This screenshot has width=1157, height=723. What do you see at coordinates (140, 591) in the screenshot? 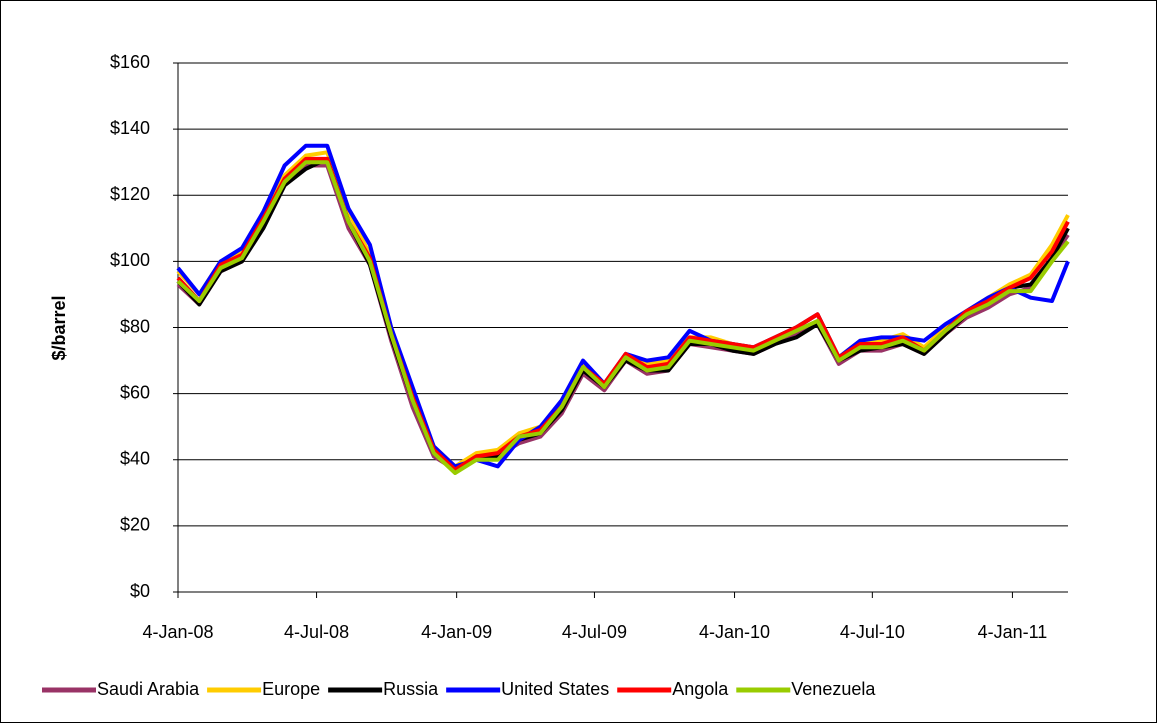
I see `y-tick-label: $0` at bounding box center [140, 591].